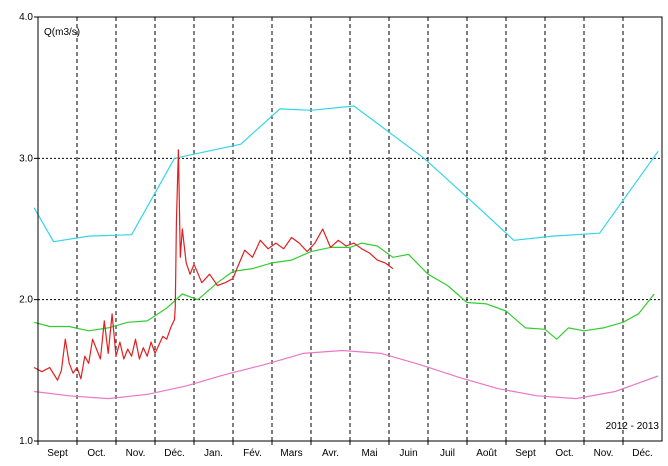 The image size is (668, 466). What do you see at coordinates (26, 158) in the screenshot?
I see `y-tick-label: 3.0` at bounding box center [26, 158].